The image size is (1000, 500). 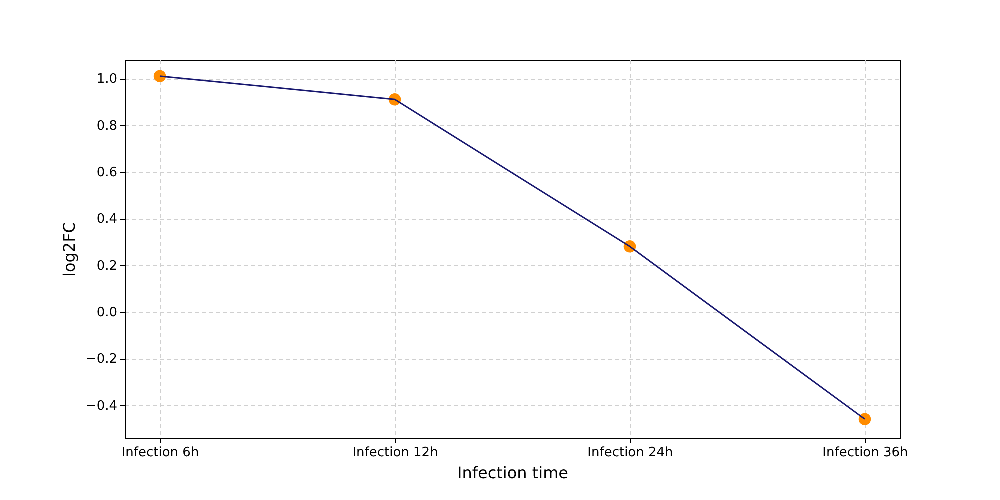 I want to click on y-tick-label: 0.4, so click(x=107, y=220).